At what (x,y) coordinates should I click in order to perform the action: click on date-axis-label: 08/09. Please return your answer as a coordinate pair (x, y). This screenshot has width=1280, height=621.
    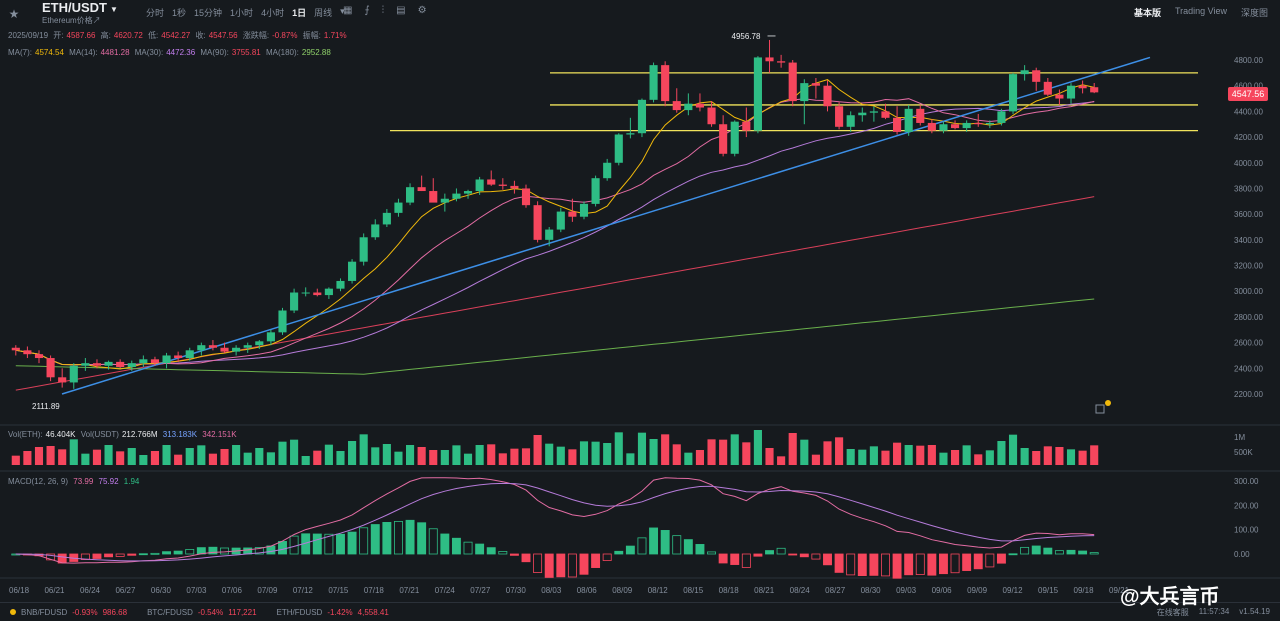
    Looking at the image, I should click on (622, 590).